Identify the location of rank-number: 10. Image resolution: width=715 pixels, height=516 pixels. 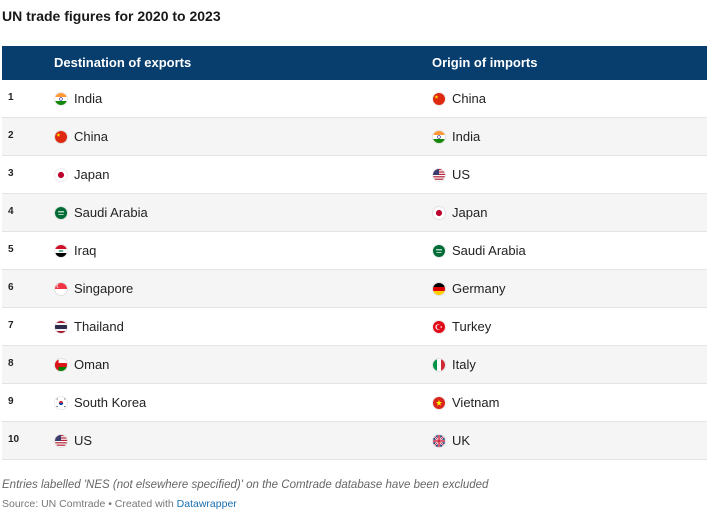
(14, 439).